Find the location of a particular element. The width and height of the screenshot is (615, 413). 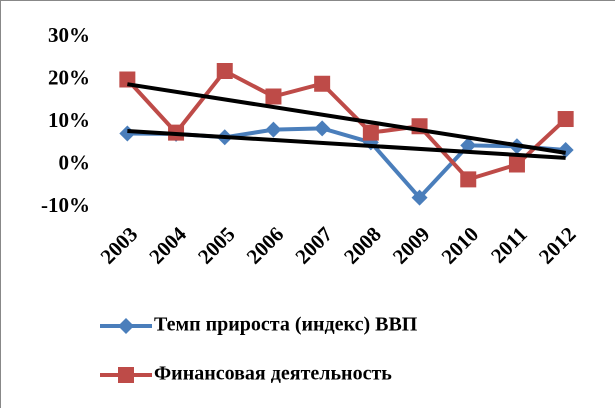

y-tick-label: 20% is located at coordinates (69, 77).